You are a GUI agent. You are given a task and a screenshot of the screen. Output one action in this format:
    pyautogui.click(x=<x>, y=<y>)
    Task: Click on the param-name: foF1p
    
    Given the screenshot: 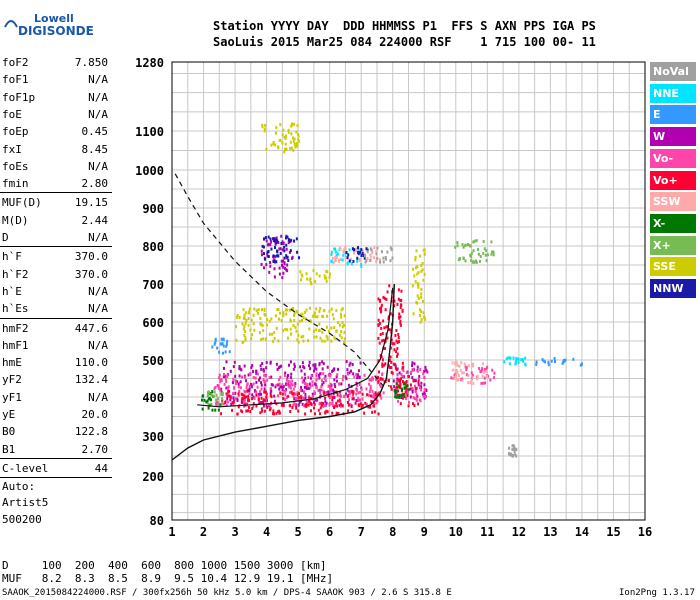 What is the action you would take?
    pyautogui.click(x=19, y=97)
    